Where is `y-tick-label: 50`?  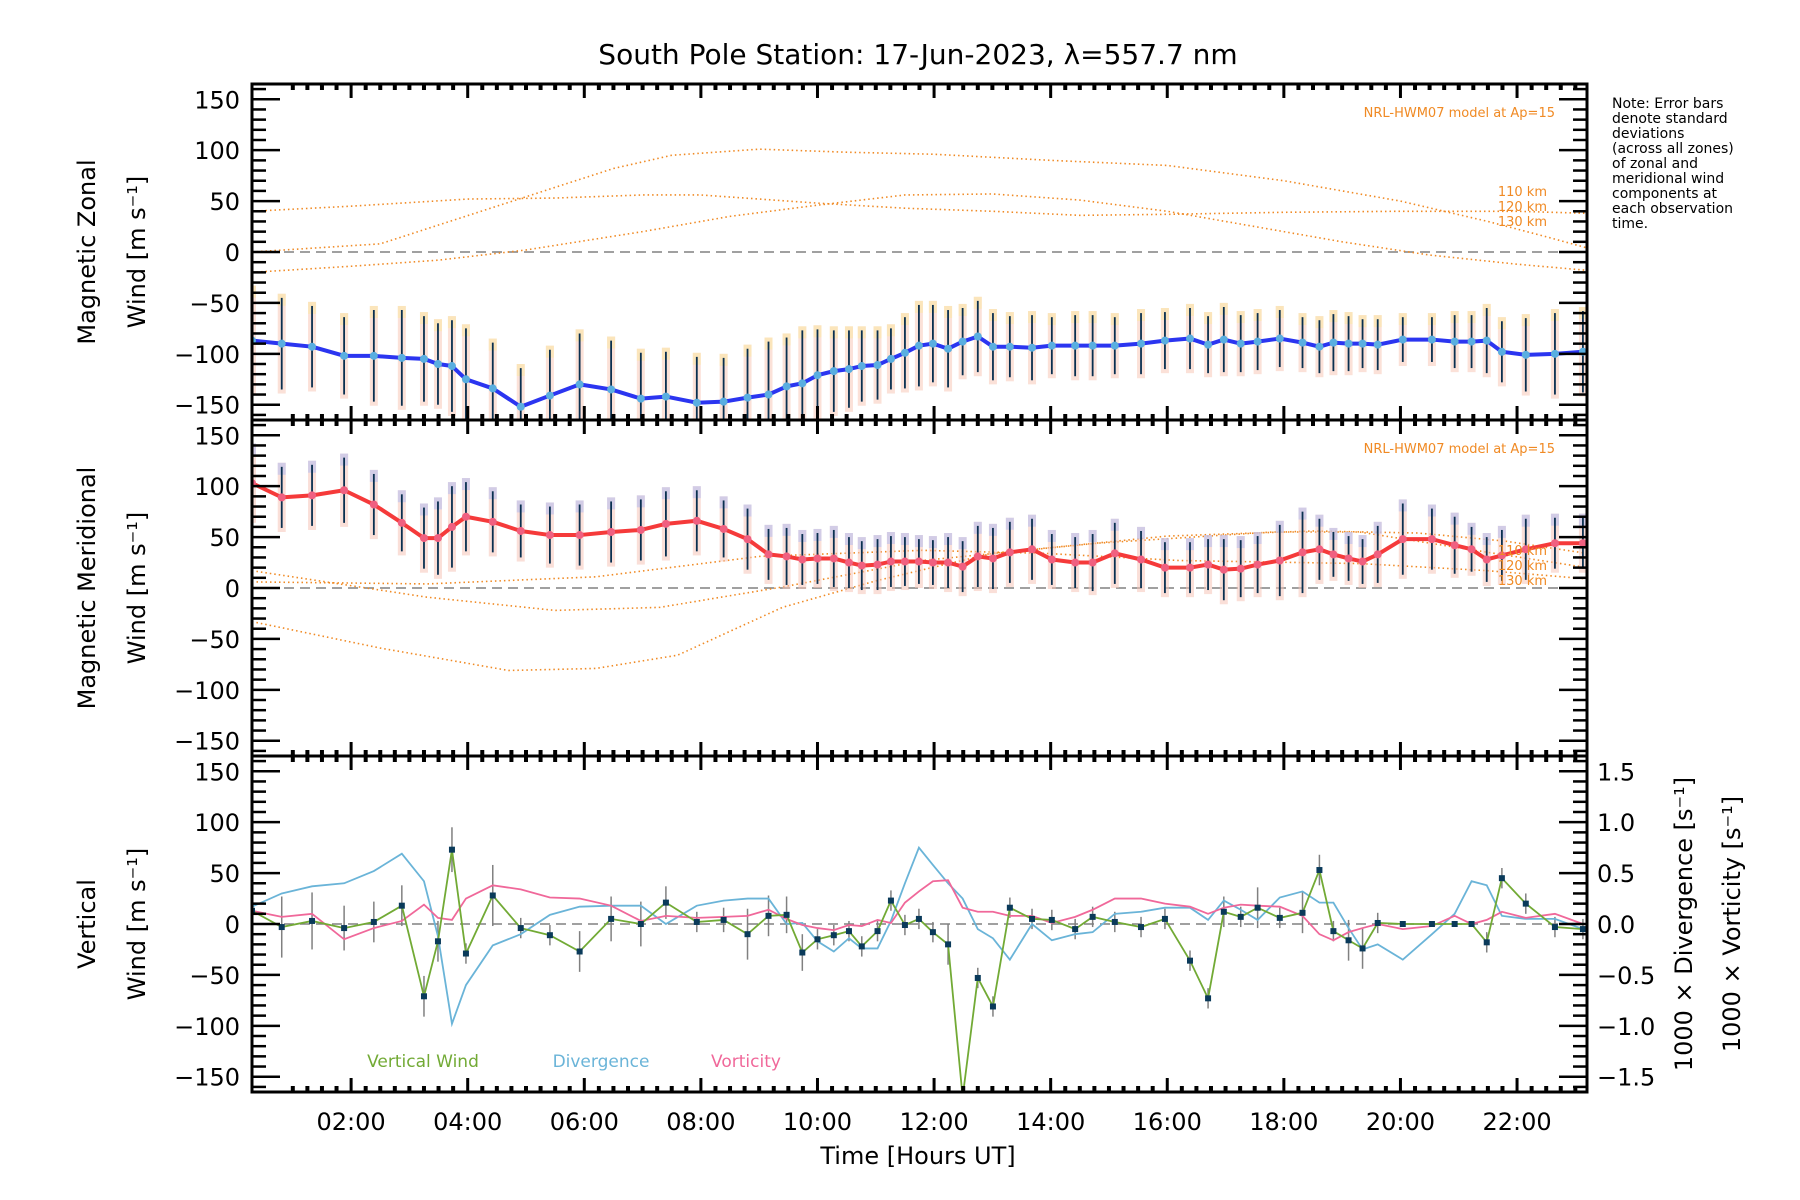
y-tick-label: 50 is located at coordinates (224, 538).